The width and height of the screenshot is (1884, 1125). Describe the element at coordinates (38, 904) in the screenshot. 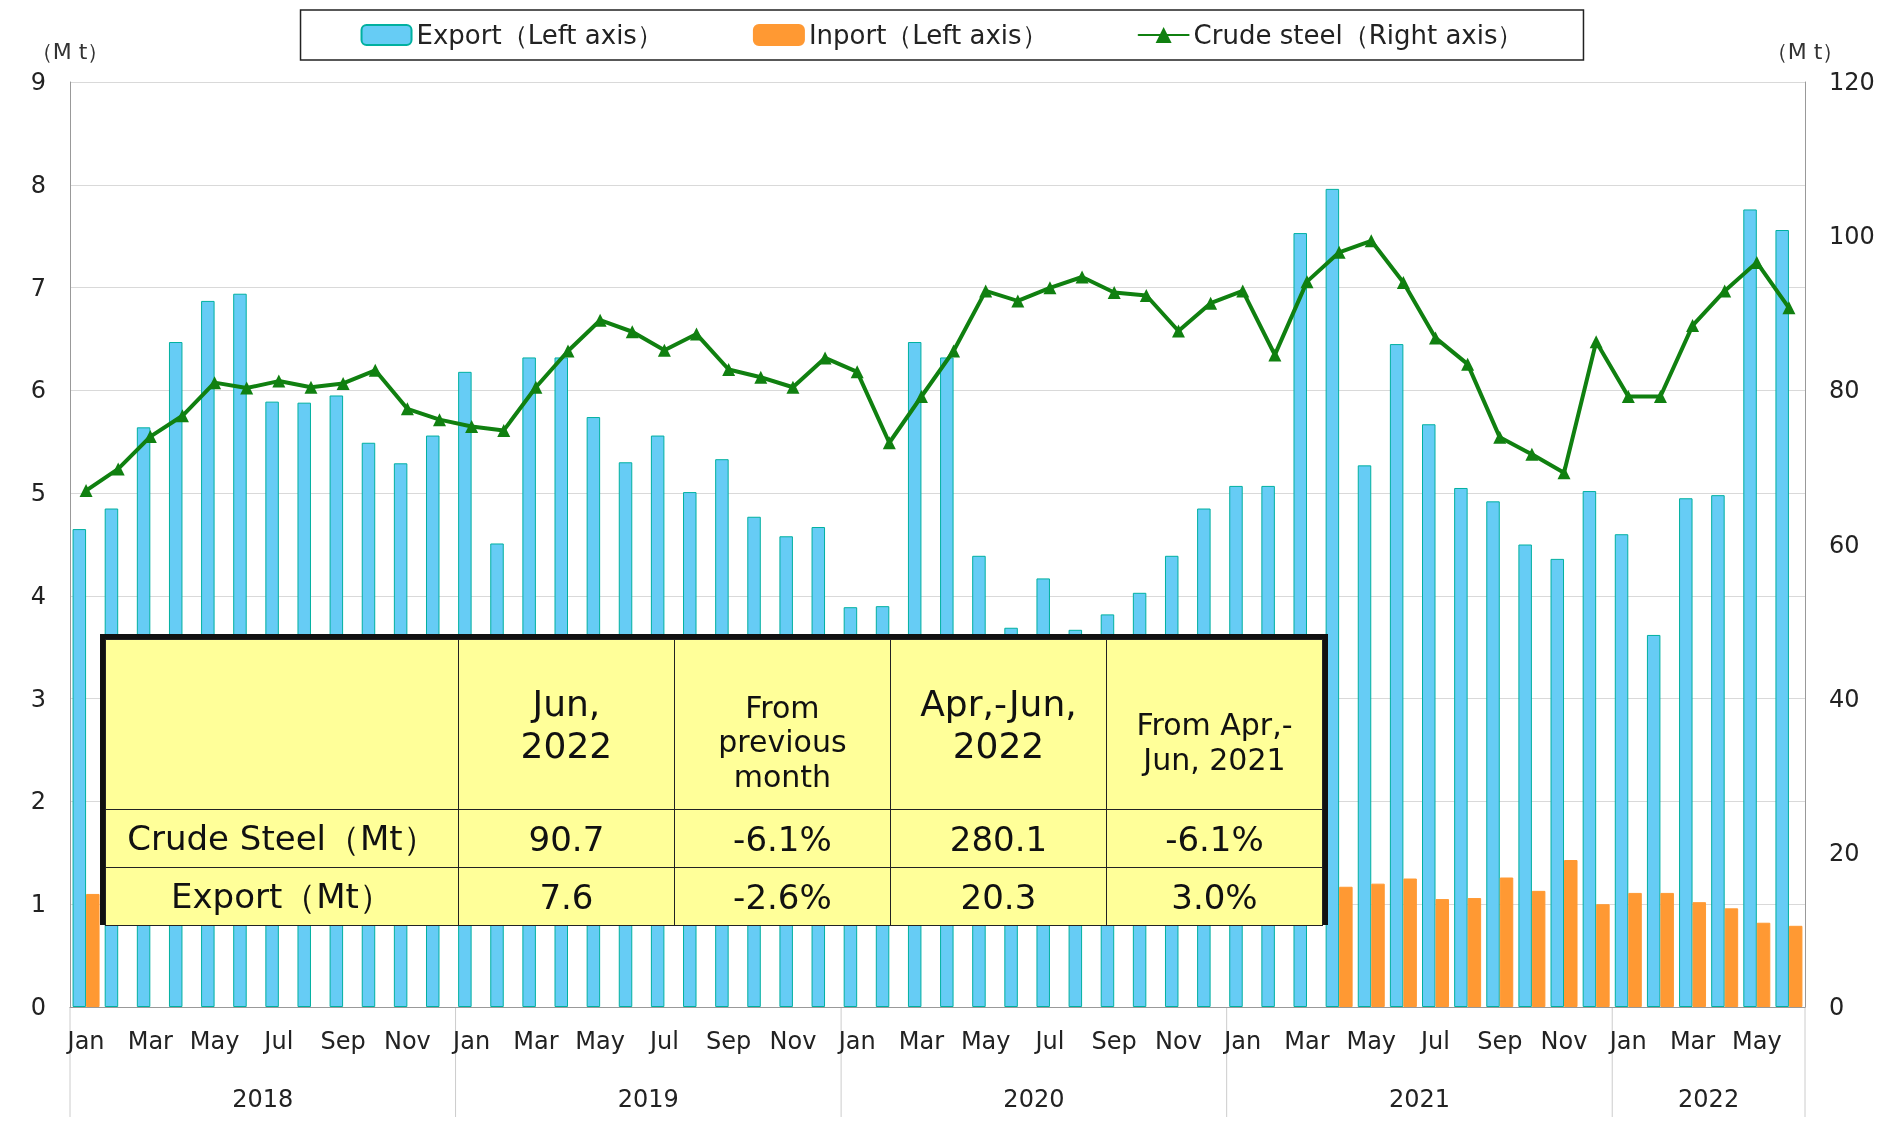

I see `y-tick-label: 1` at that location.